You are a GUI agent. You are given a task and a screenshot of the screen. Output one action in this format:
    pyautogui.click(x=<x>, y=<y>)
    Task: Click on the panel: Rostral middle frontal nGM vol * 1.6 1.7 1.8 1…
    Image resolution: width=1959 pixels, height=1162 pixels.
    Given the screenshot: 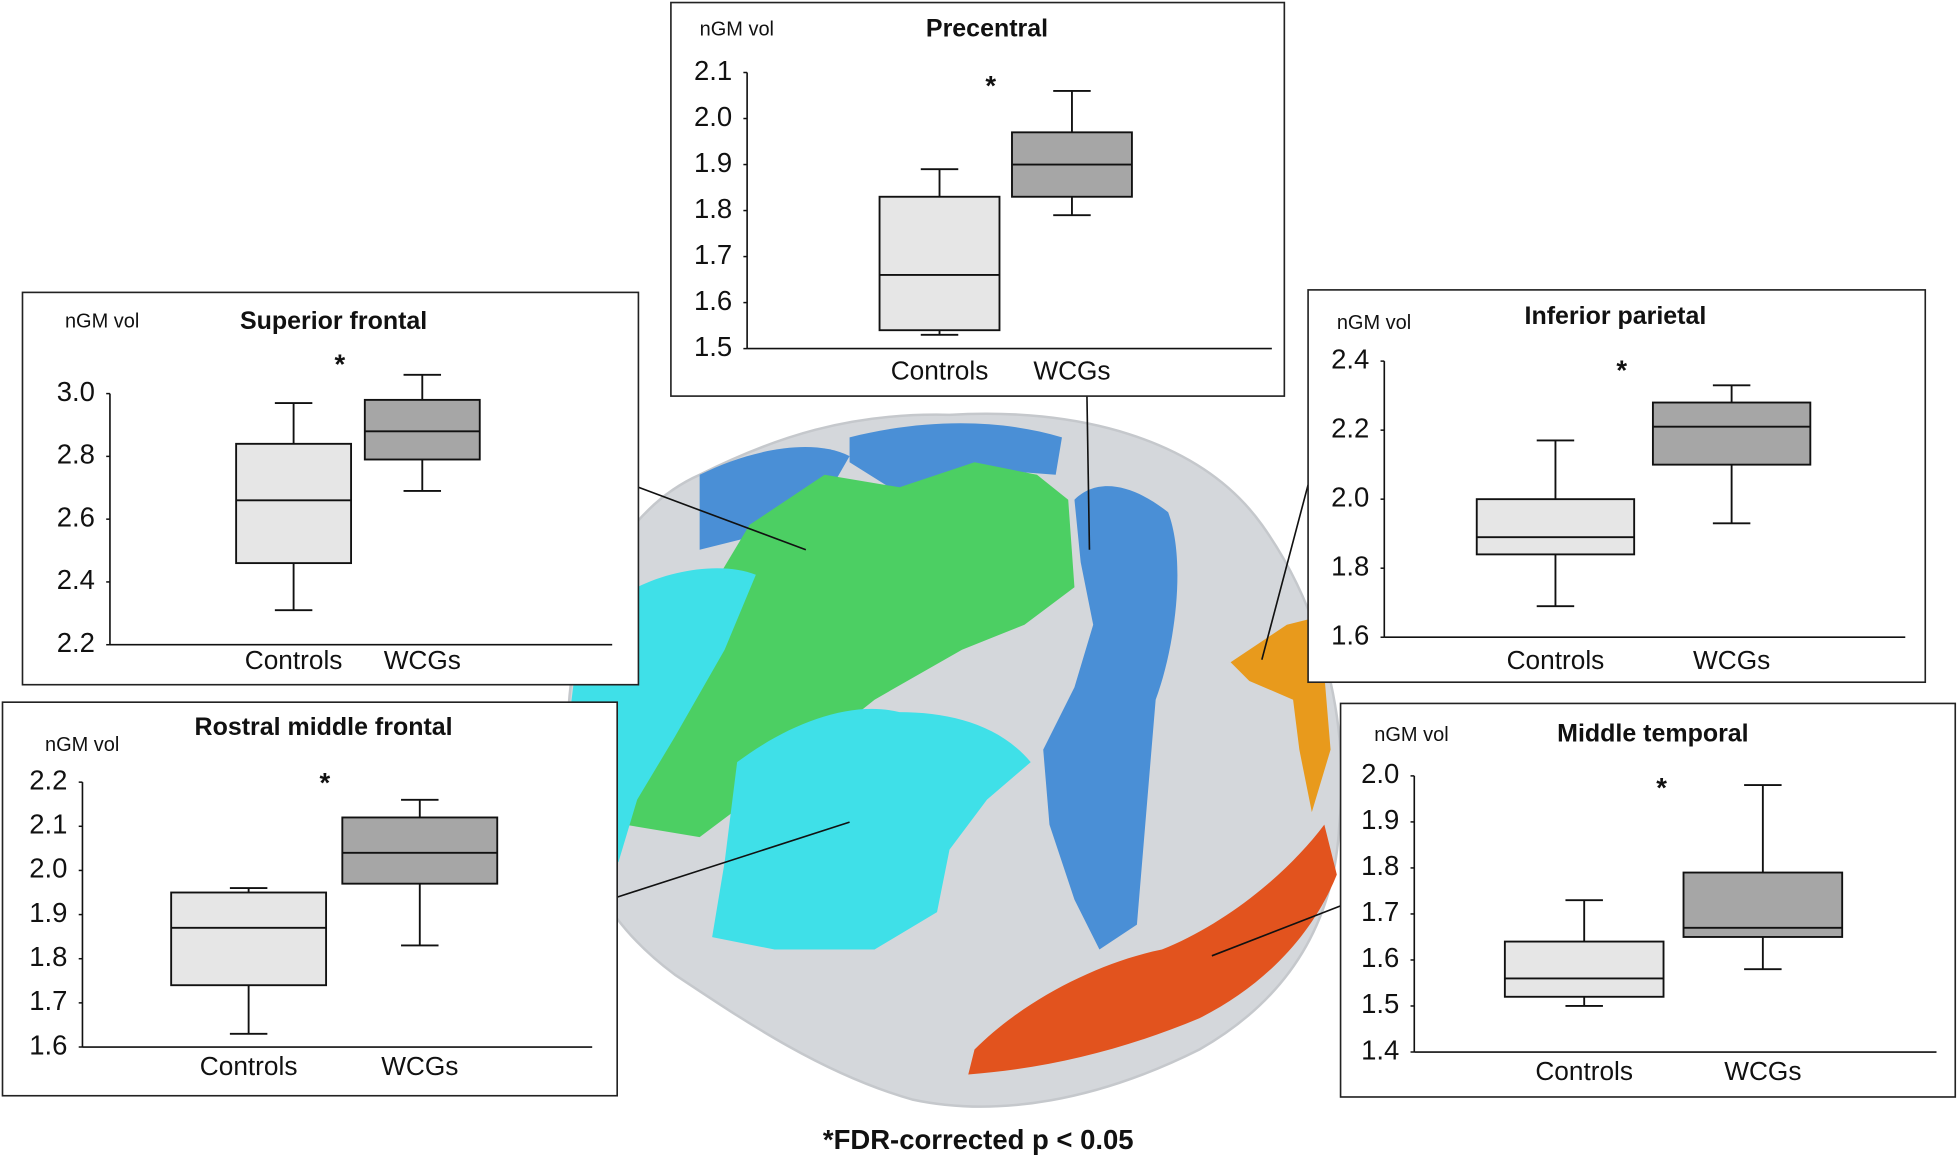 What is the action you would take?
    pyautogui.click(x=309, y=899)
    